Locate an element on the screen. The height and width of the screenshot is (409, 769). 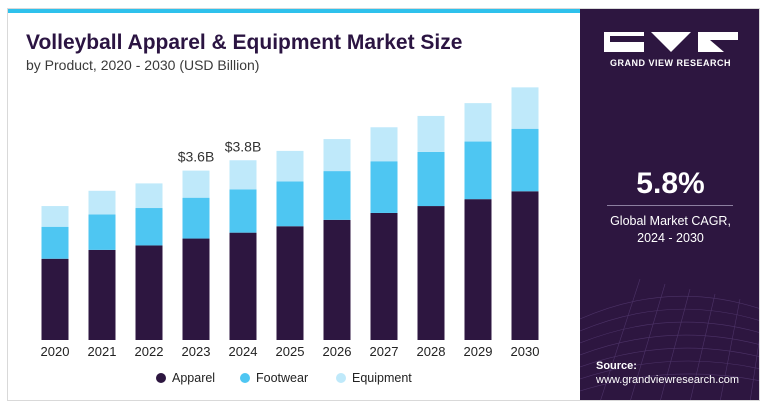
source-label: Source: is located at coordinates (616, 366).